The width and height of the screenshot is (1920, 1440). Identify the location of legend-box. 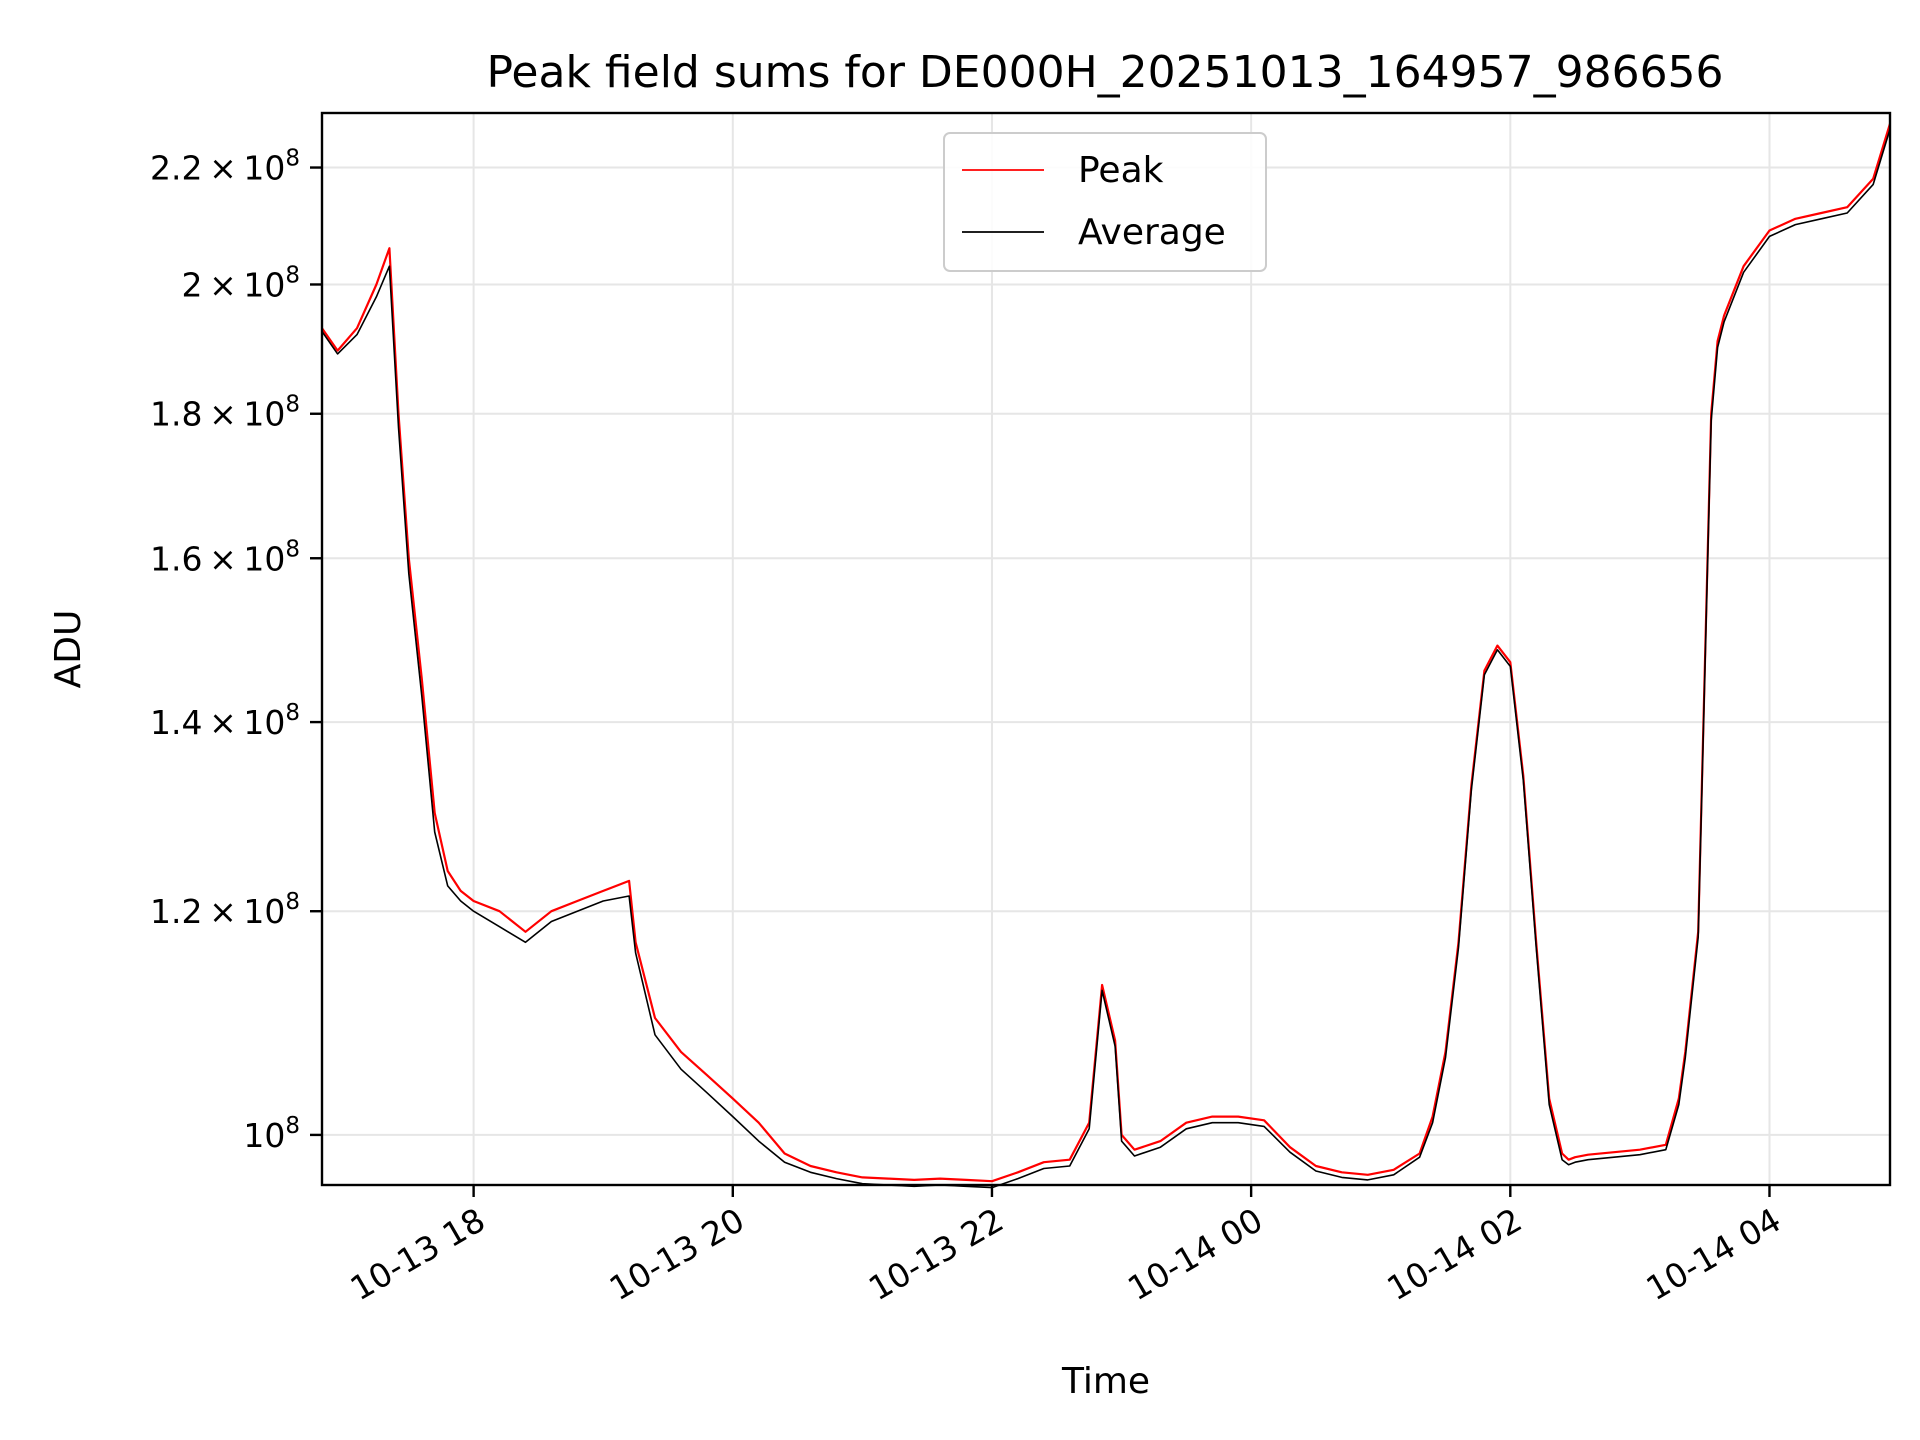
(1105, 202).